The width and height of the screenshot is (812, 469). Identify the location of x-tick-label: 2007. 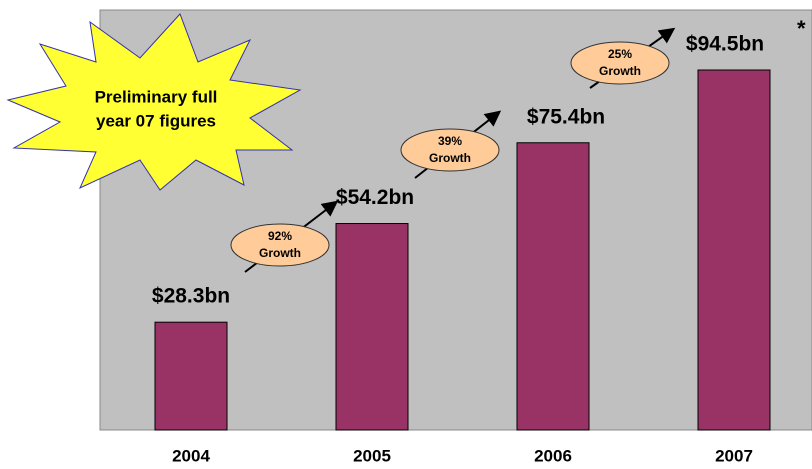
(734, 455).